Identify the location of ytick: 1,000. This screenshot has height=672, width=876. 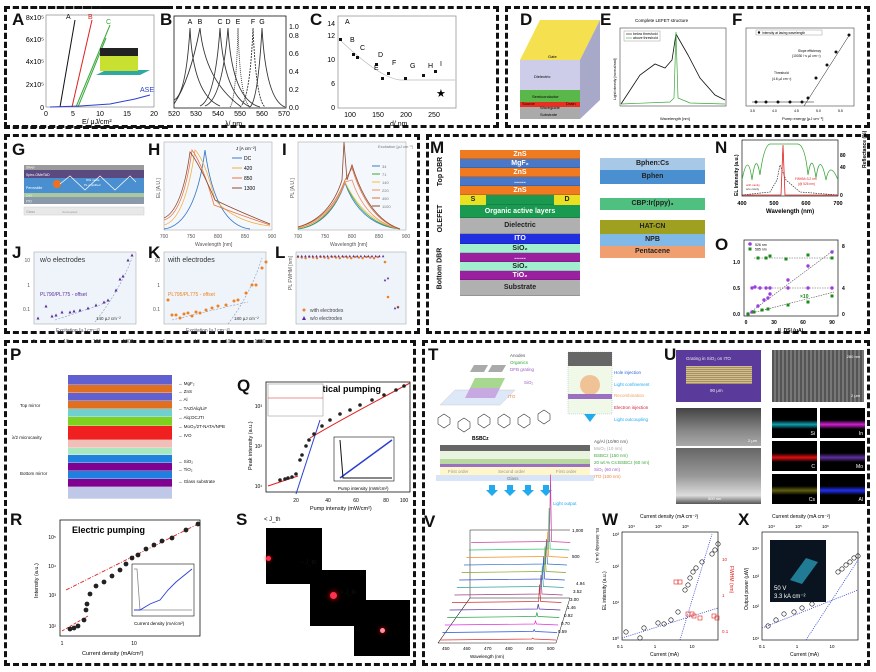
(578, 530).